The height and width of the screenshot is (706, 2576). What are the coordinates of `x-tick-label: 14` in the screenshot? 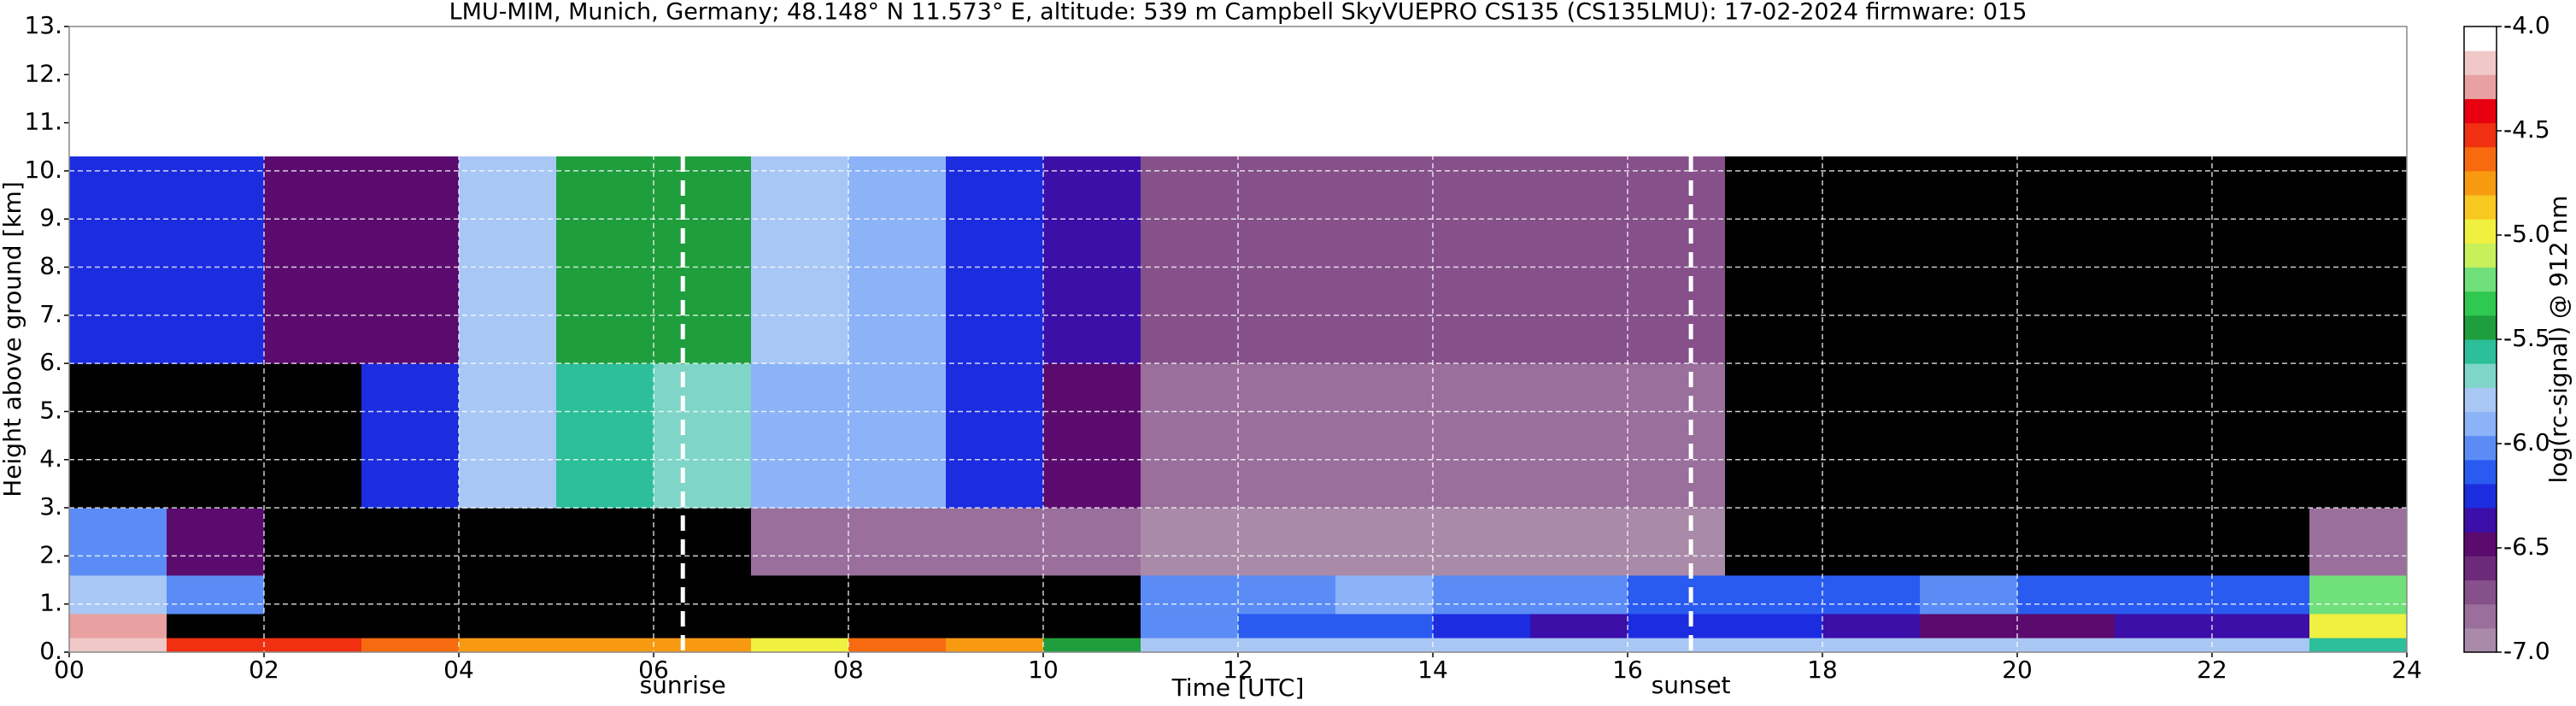 It's located at (1432, 670).